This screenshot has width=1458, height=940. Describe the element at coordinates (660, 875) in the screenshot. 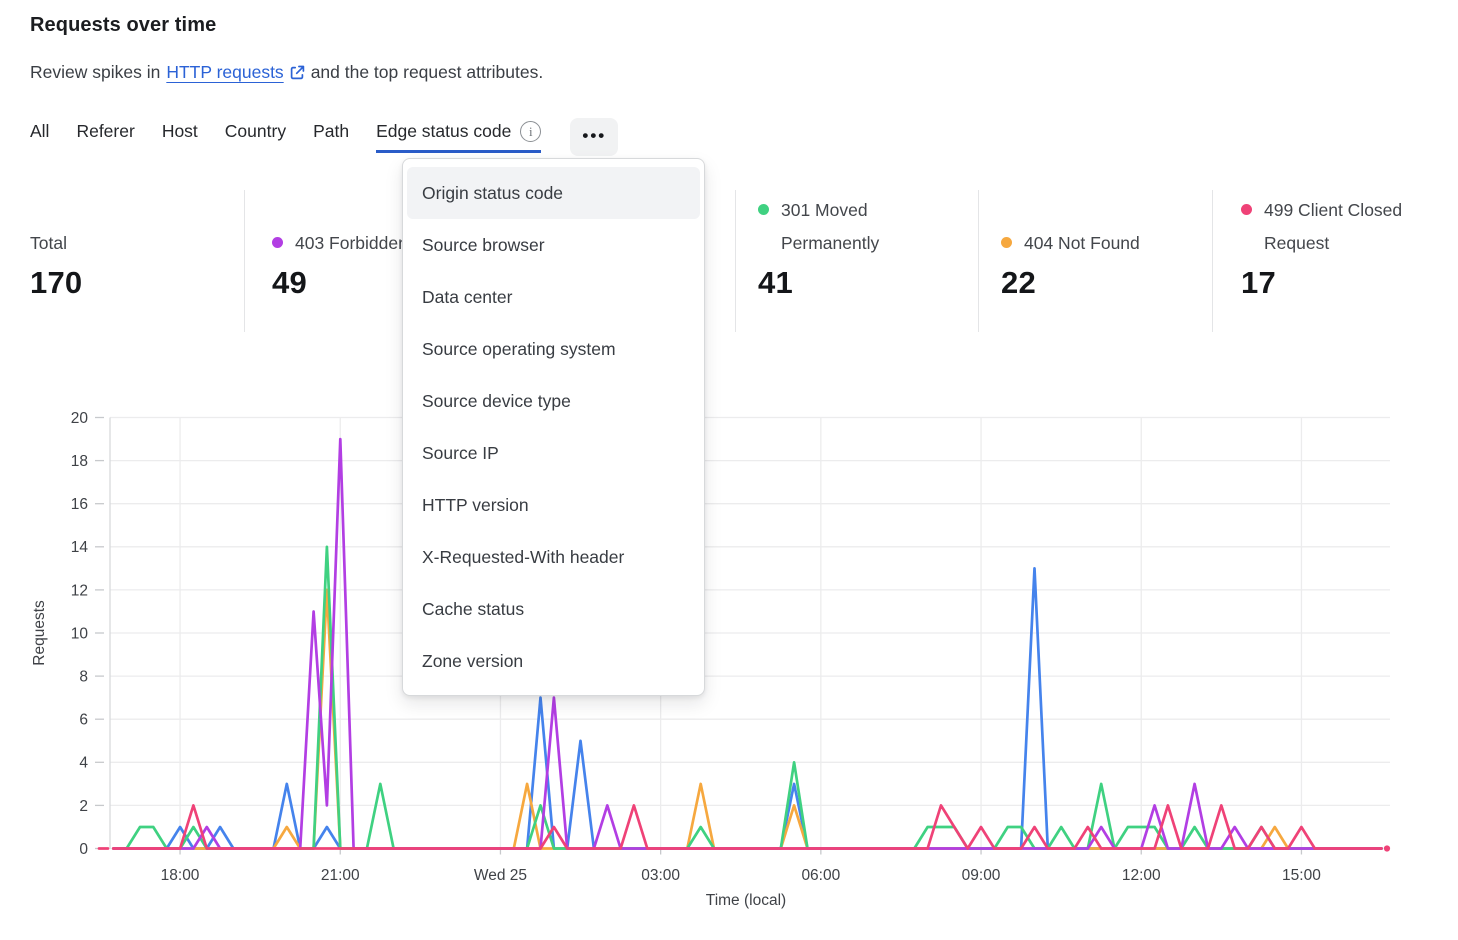

I see `x-tick-label: 03:00` at that location.